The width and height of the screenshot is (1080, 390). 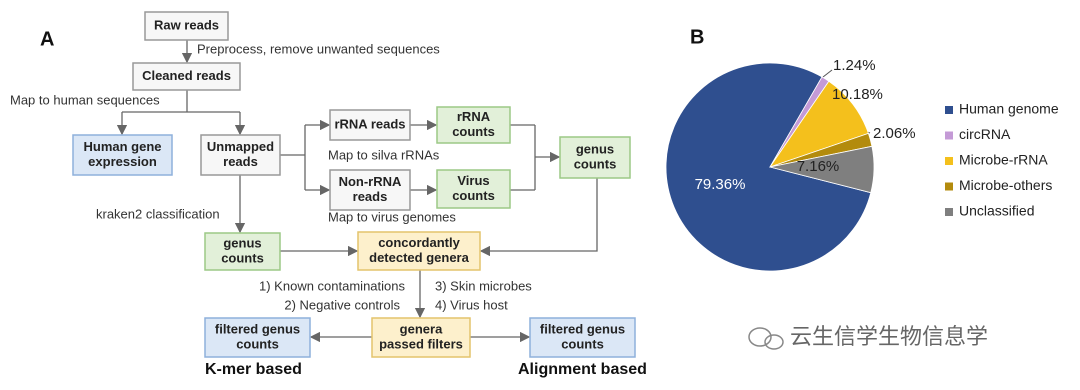 I want to click on node-label: expression, so click(x=122, y=161).